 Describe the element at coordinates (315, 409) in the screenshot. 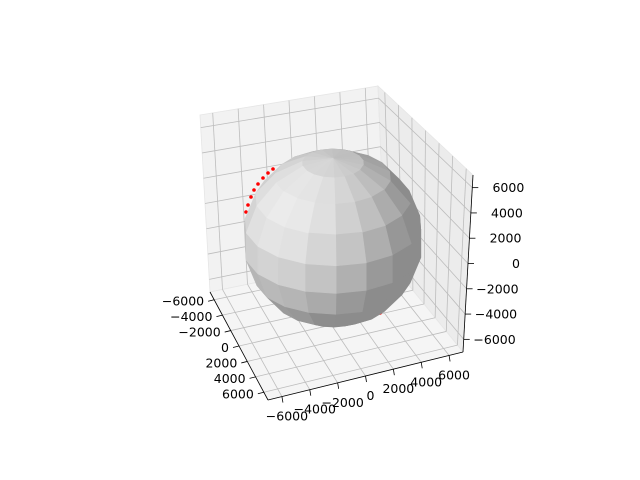

I see `y-tick-label: −4000` at that location.